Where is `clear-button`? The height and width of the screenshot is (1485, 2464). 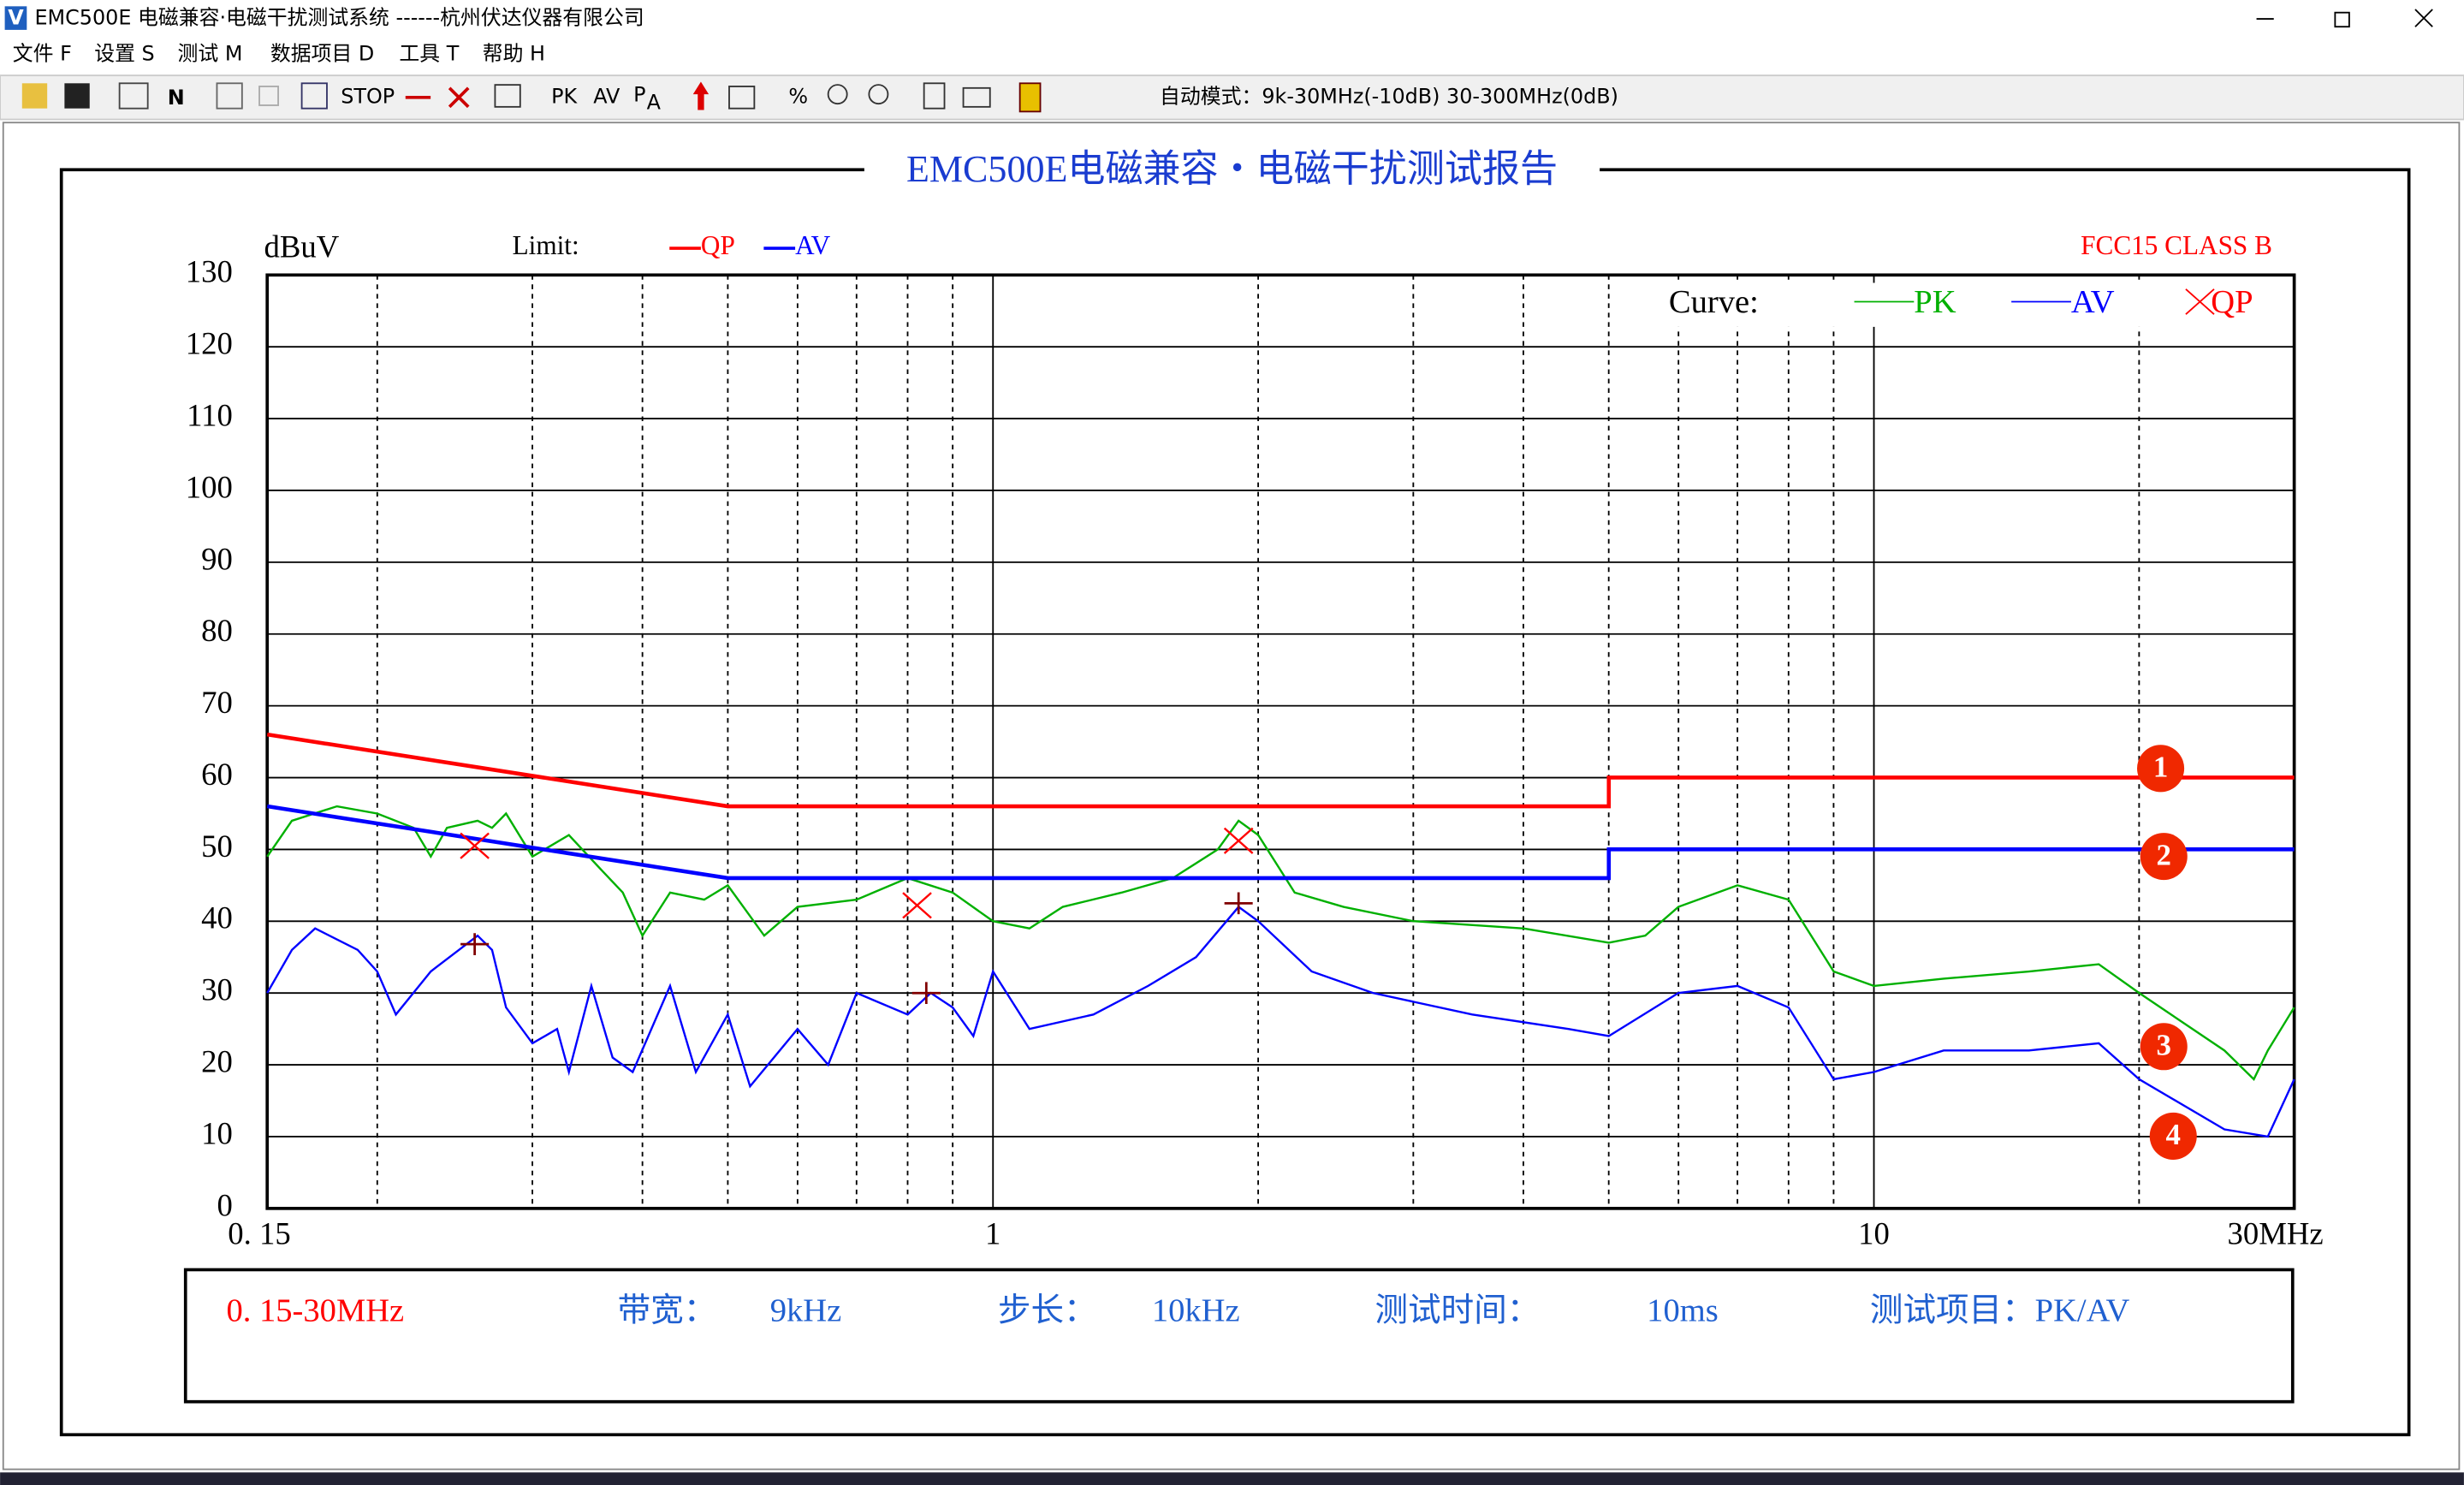
clear-button is located at coordinates (459, 97).